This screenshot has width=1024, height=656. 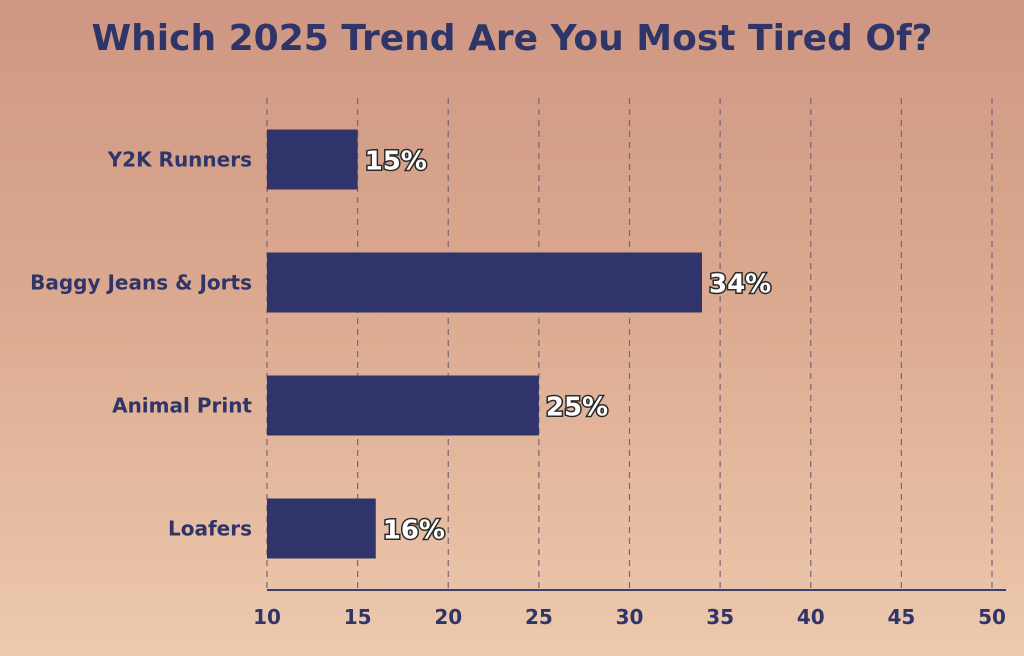 I want to click on chart-title: Which 2025 Trend Are You Most Tired Of?, so click(x=511, y=38).